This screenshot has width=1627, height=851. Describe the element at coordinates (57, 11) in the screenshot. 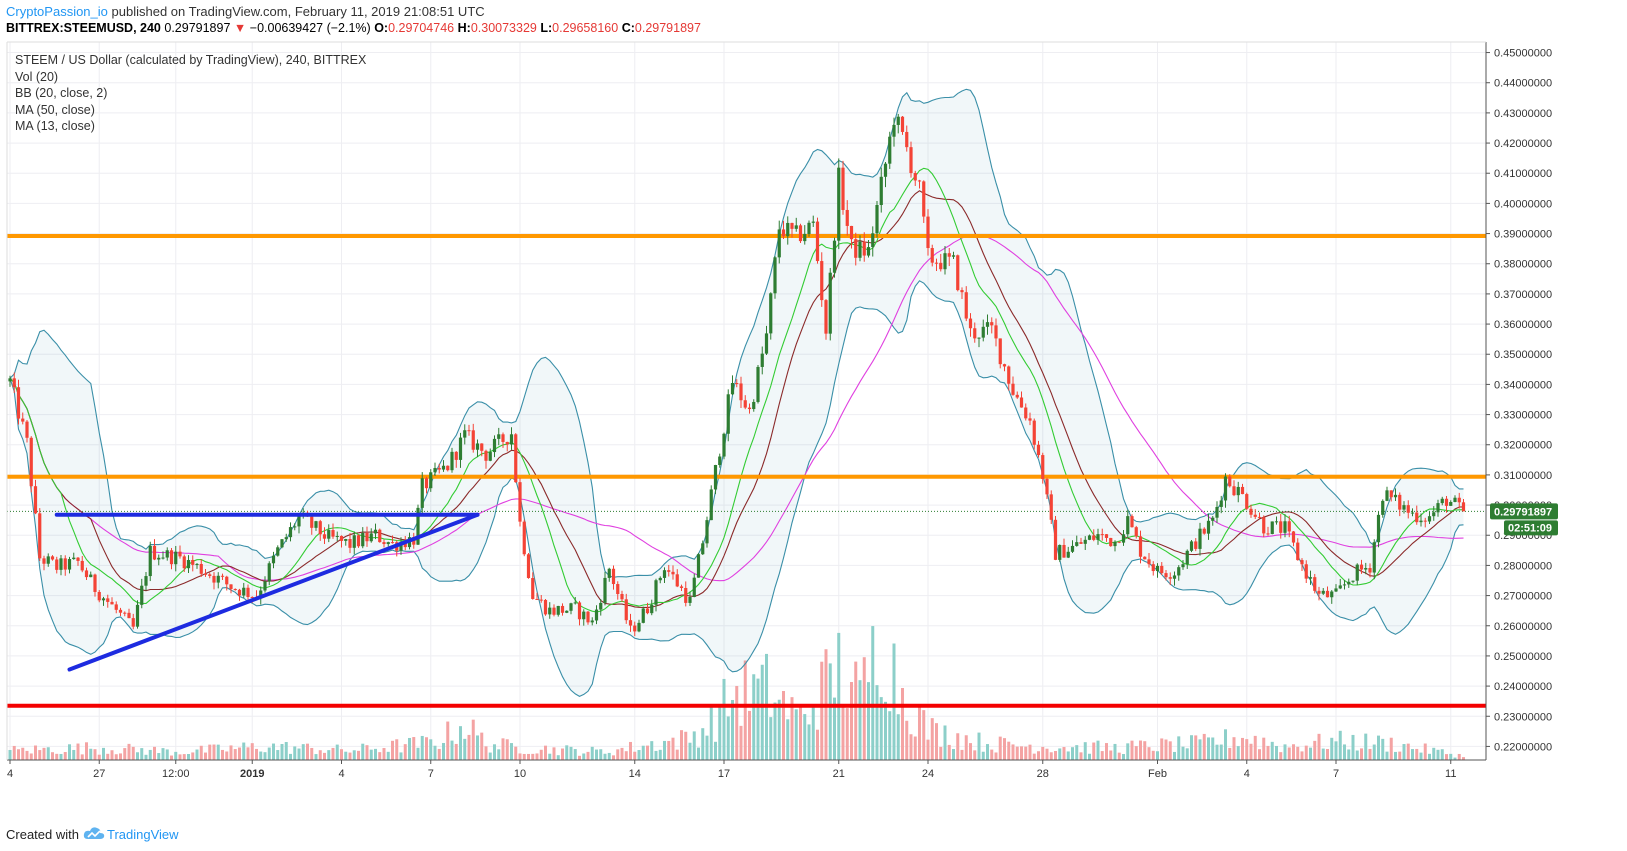

I see `author-link: CryptoPassion_io` at that location.